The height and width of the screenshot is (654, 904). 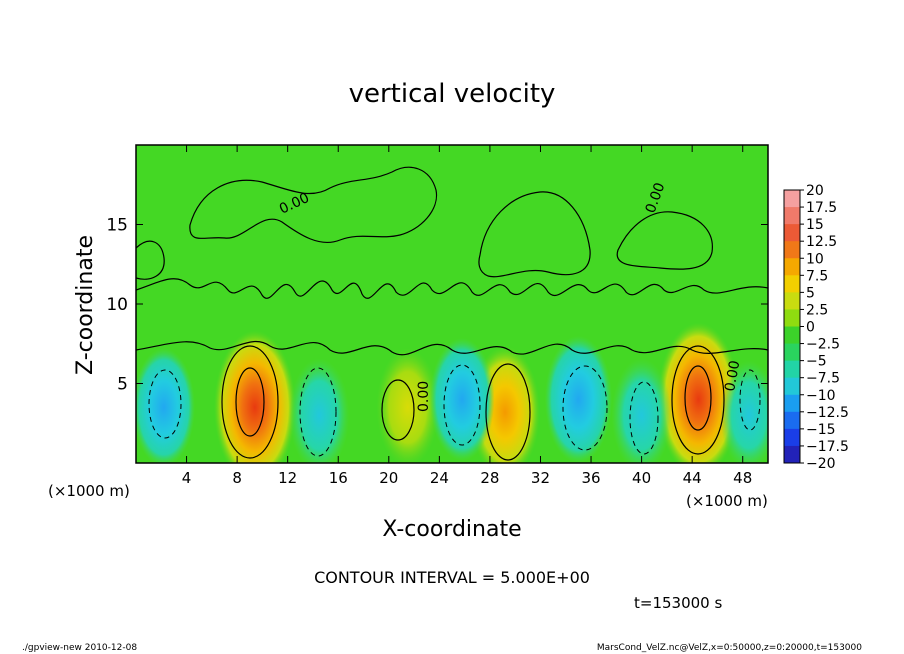 What do you see at coordinates (85, 305) in the screenshot?
I see `y-axis-label: Z-coordinate` at bounding box center [85, 305].